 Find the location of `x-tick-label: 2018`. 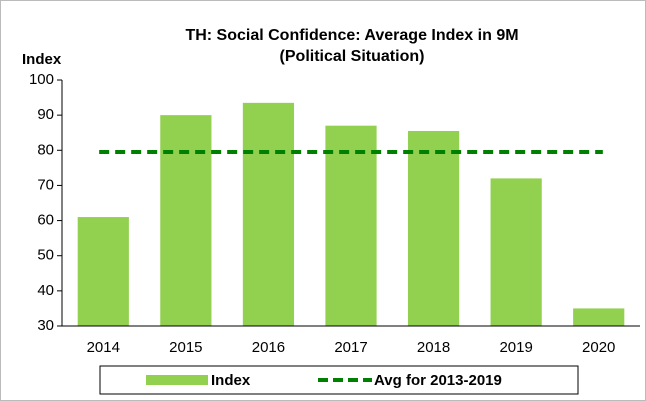

x-tick-label: 2018 is located at coordinates (433, 347).